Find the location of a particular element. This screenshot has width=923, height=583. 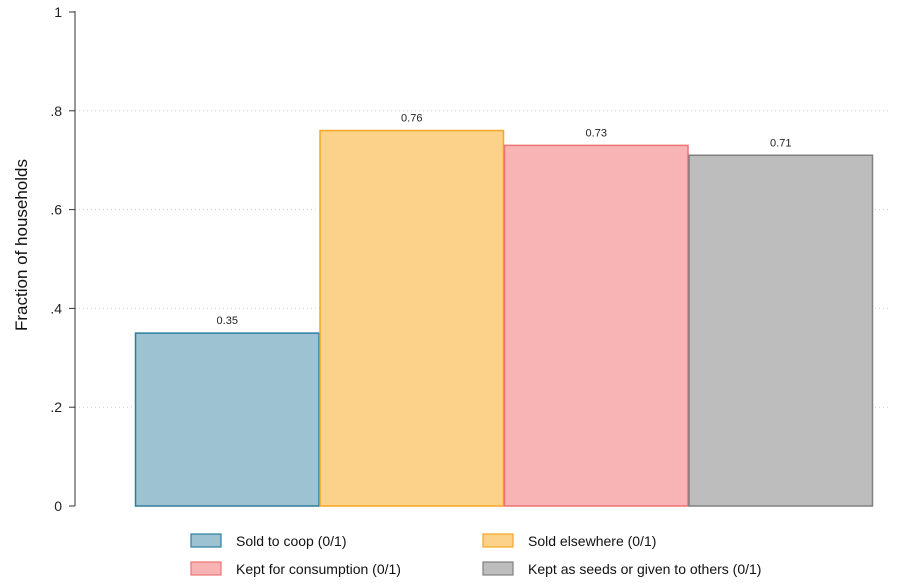

y-tick-label: 0 is located at coordinates (58, 506).